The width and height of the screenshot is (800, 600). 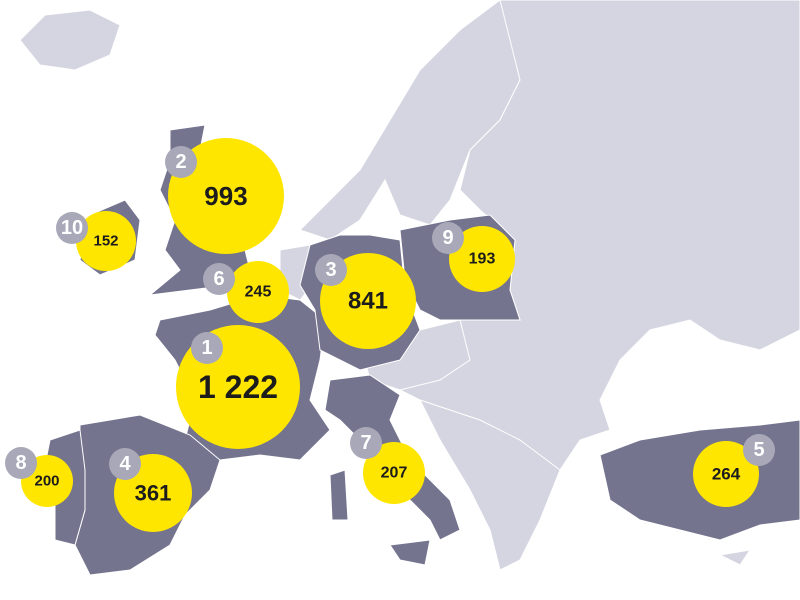 I want to click on rank-number: 6, so click(x=218, y=279).